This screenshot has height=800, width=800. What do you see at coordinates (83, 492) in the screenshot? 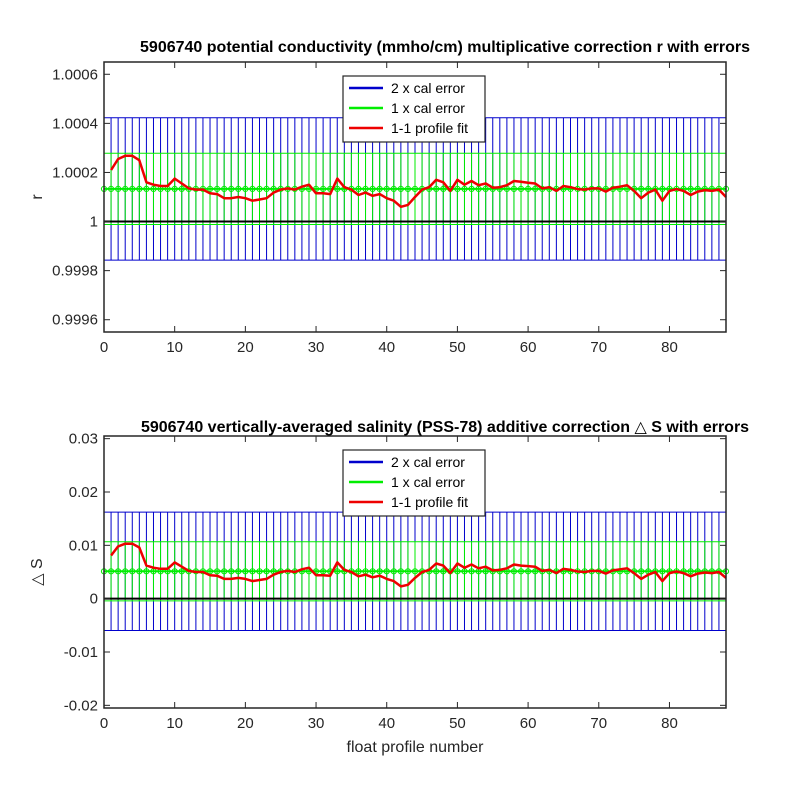
I see `y-tick-label: 0.02` at bounding box center [83, 492].